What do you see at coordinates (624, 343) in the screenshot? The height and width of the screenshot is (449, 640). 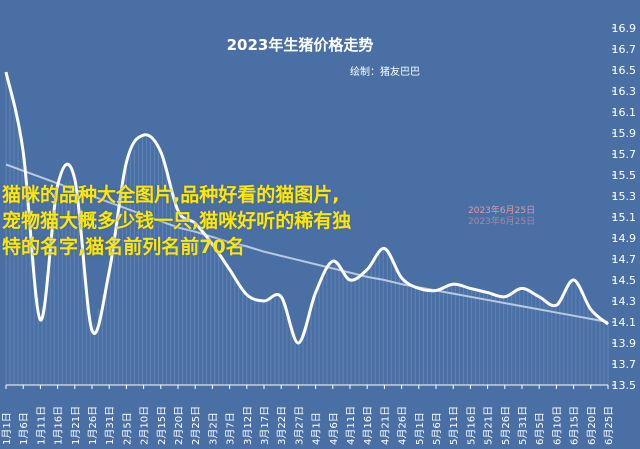 I see `y-tick-label: 13.9` at bounding box center [624, 343].